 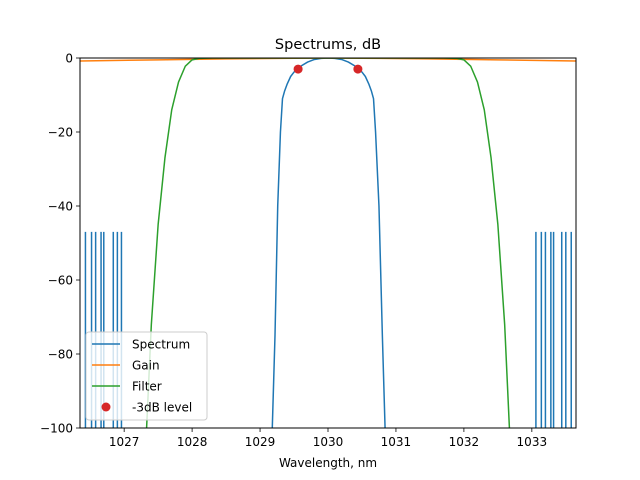 I want to click on legend-label: -3dB level, so click(x=162, y=408).